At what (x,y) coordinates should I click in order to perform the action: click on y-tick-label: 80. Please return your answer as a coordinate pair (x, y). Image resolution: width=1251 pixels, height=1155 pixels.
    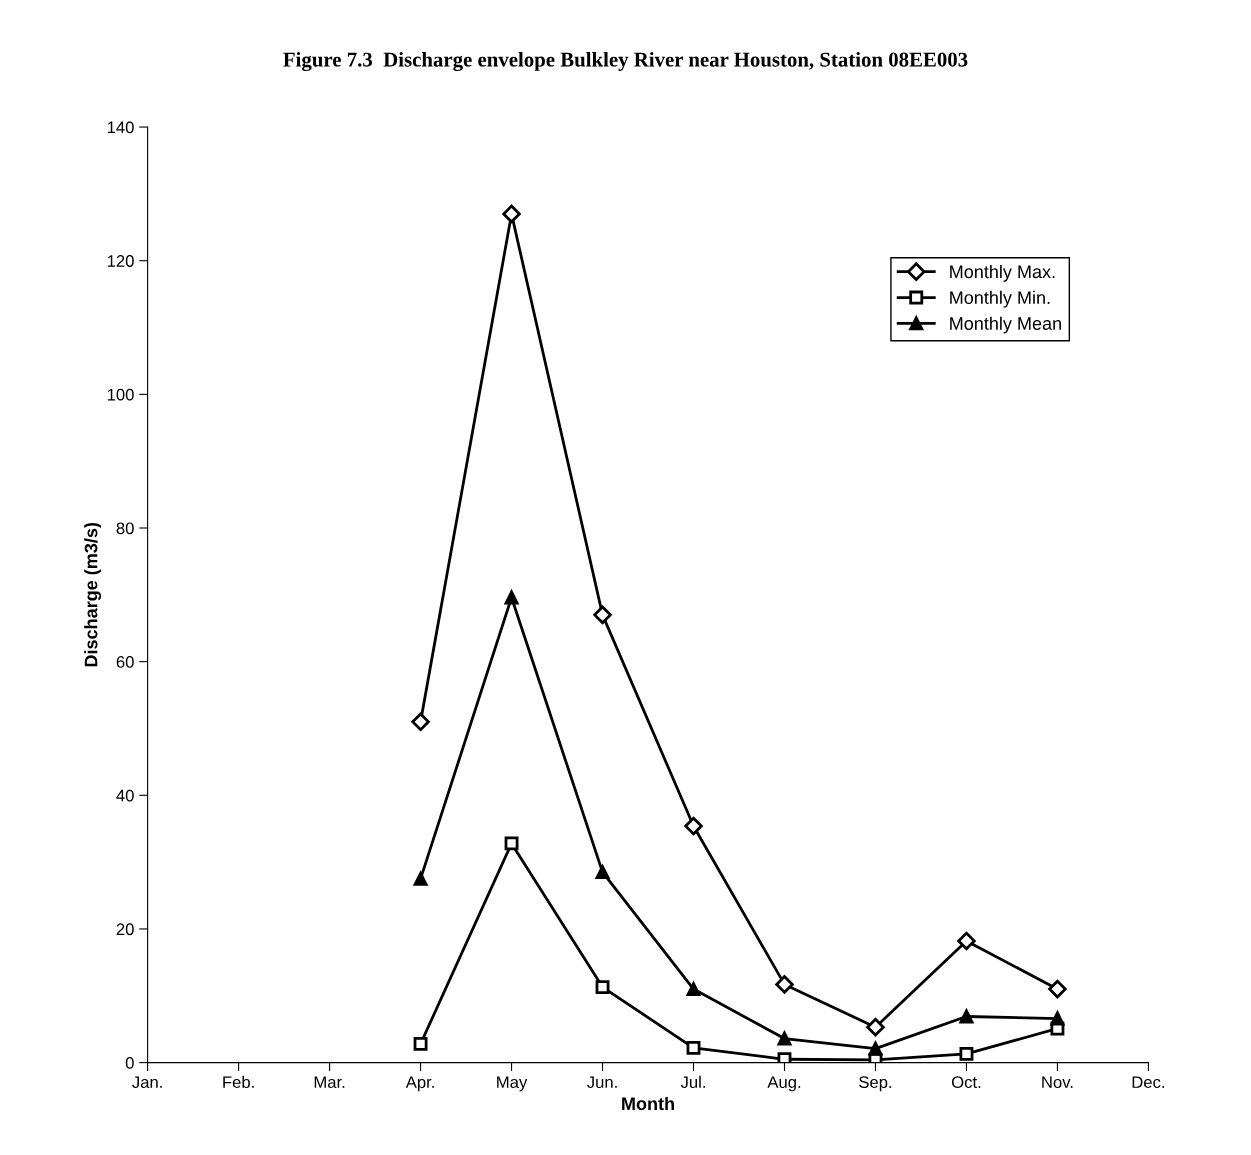
    Looking at the image, I should click on (125, 528).